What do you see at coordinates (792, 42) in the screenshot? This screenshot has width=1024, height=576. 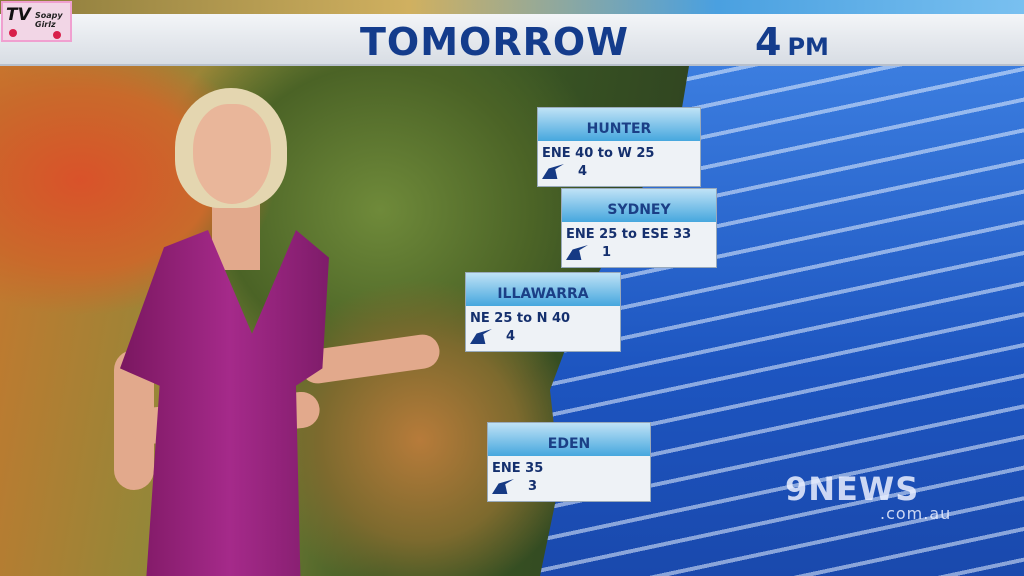 I see `banner-time: 4 PM` at bounding box center [792, 42].